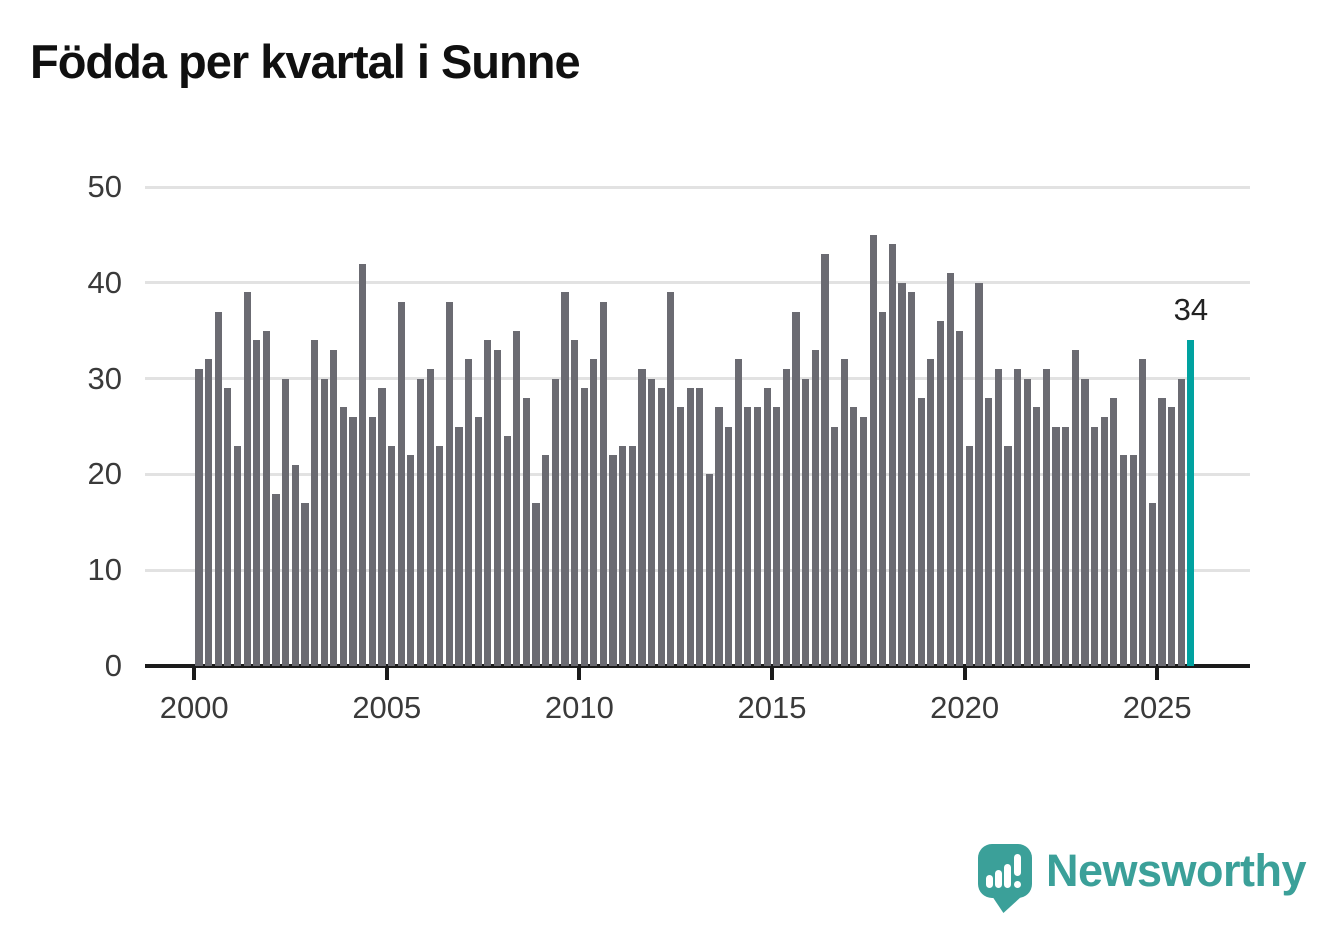 The image size is (1322, 939). I want to click on x-tick-label: 2005, so click(387, 707).